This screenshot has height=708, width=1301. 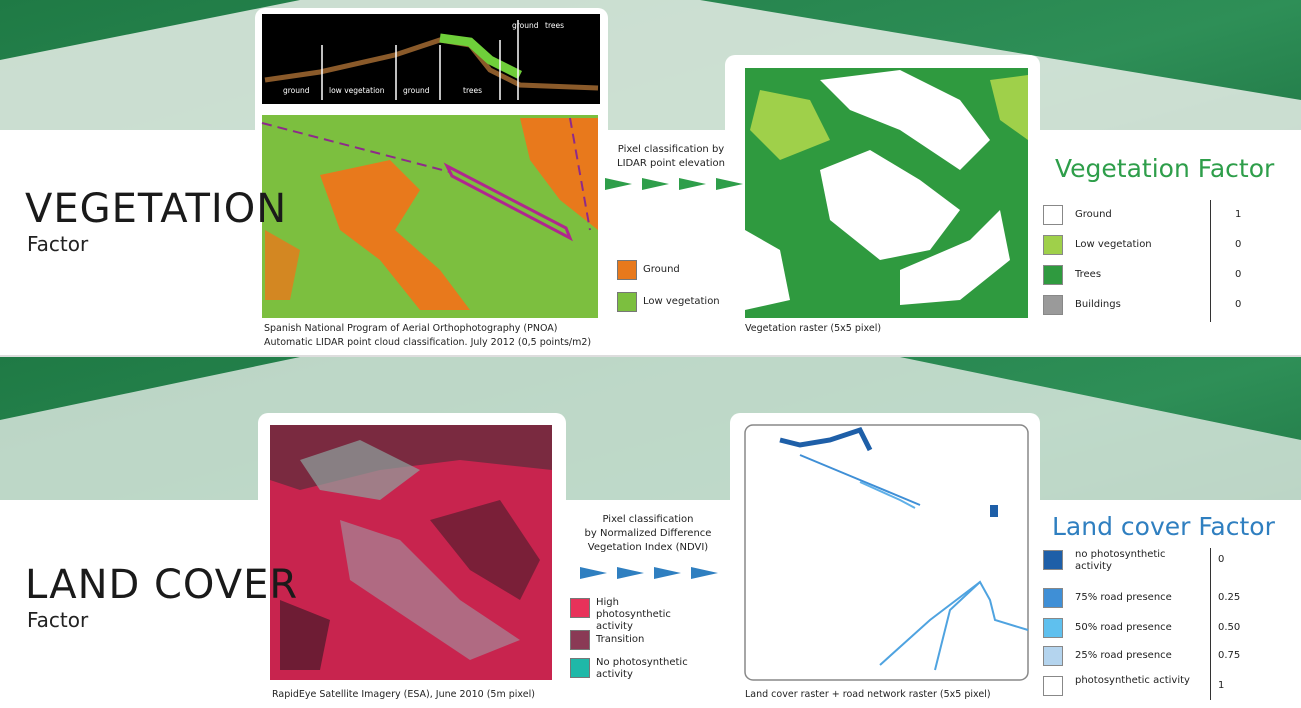 What do you see at coordinates (1113, 244) in the screenshot?
I see `factor-label: Low vegetation` at bounding box center [1113, 244].